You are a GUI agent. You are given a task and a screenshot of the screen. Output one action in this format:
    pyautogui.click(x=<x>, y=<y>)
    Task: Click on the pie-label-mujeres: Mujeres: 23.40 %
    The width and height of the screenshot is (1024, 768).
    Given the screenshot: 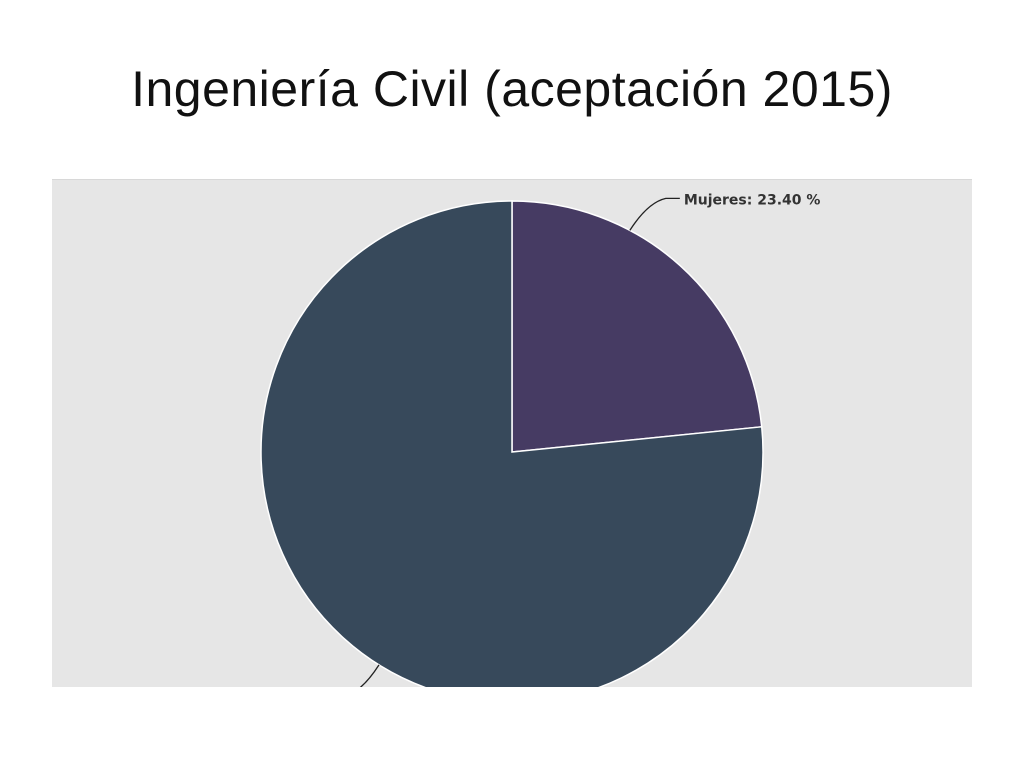 What is the action you would take?
    pyautogui.click(x=752, y=200)
    